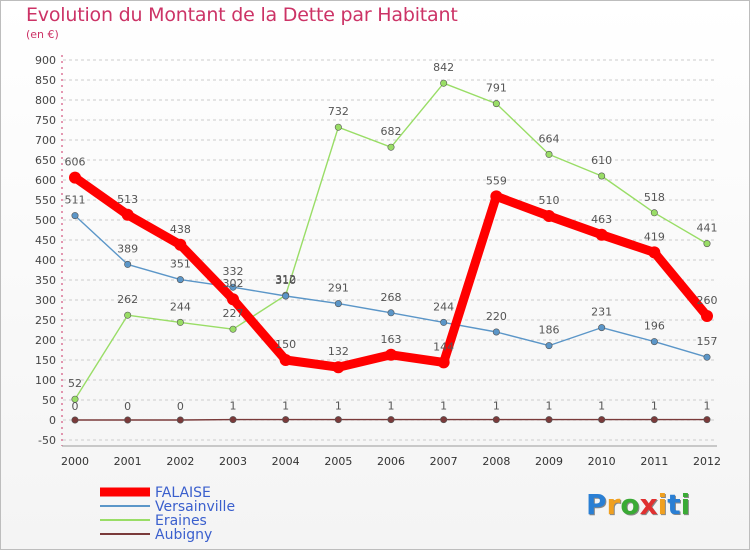 The image size is (750, 550). I want to click on y-tick-label: 900, so click(45, 60).